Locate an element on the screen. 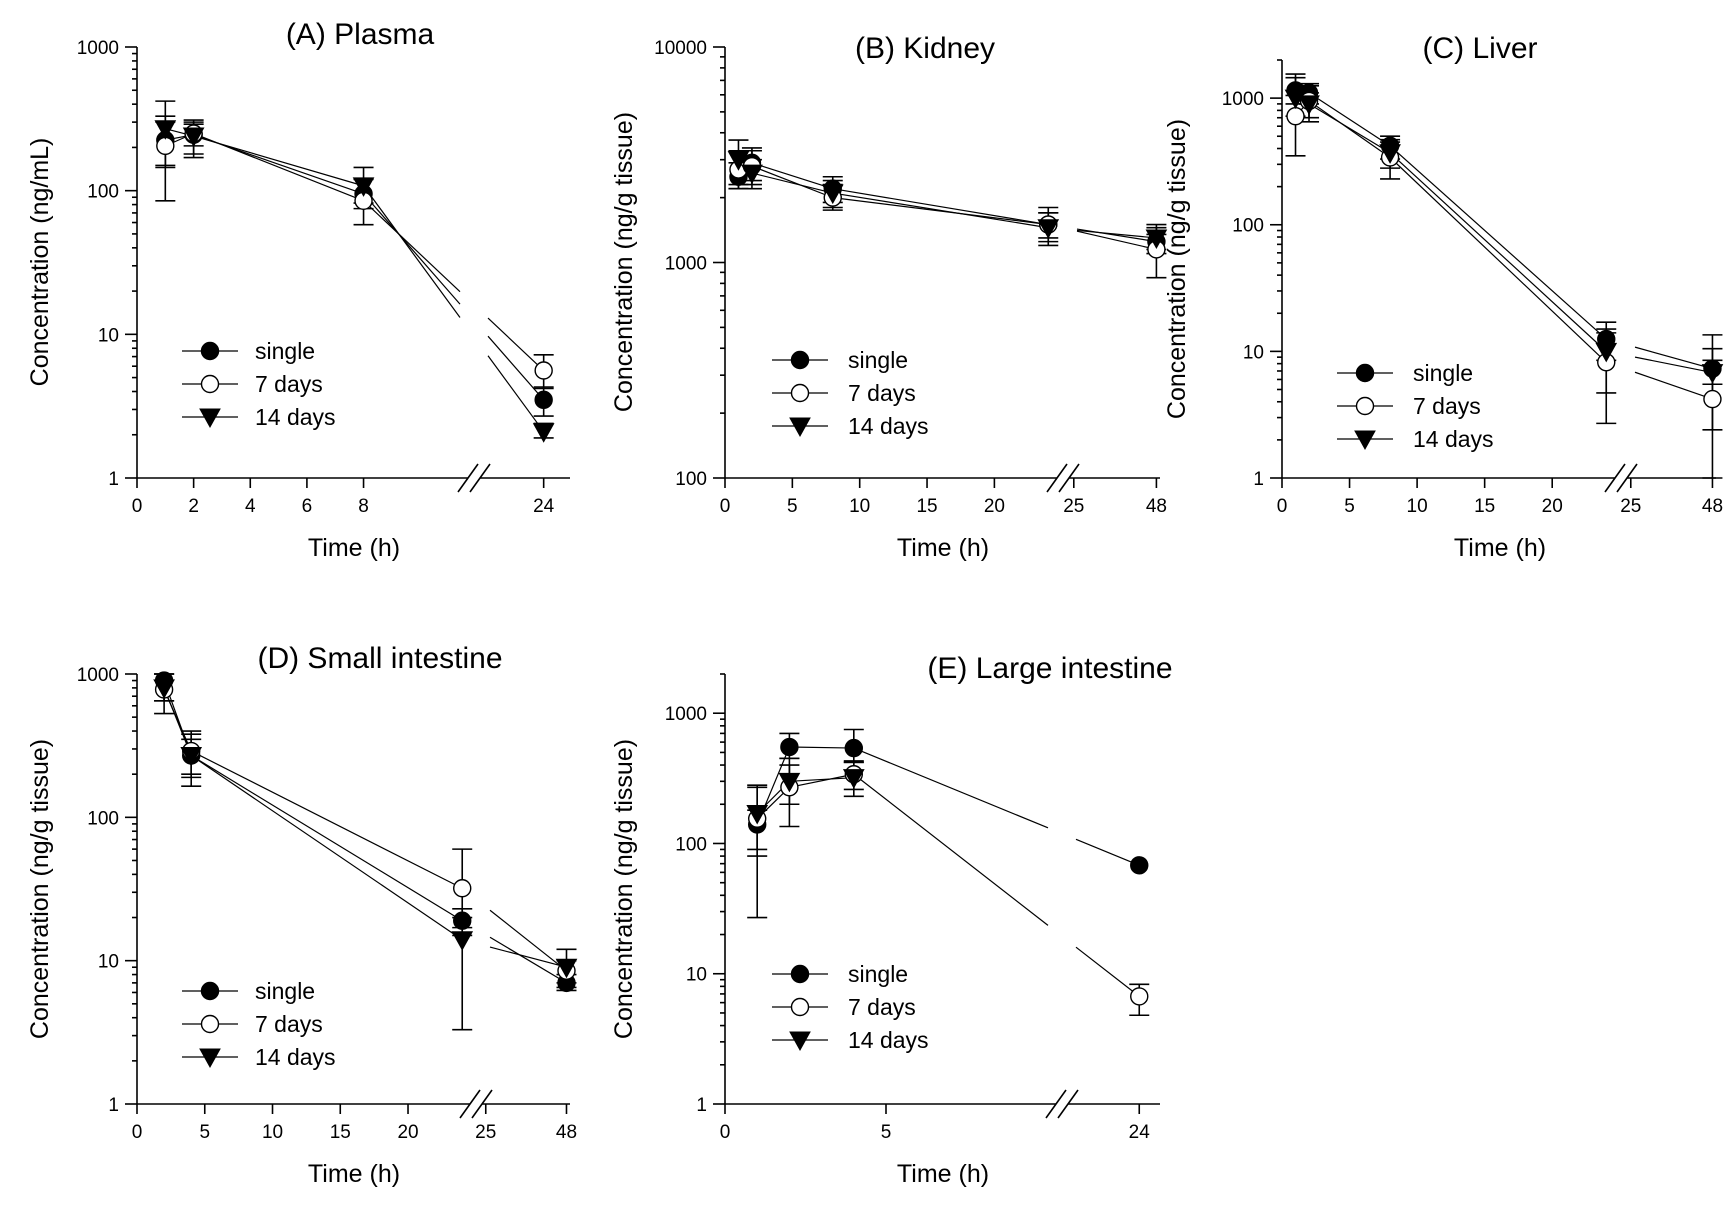  x-tick-label: 8 is located at coordinates (363, 506).